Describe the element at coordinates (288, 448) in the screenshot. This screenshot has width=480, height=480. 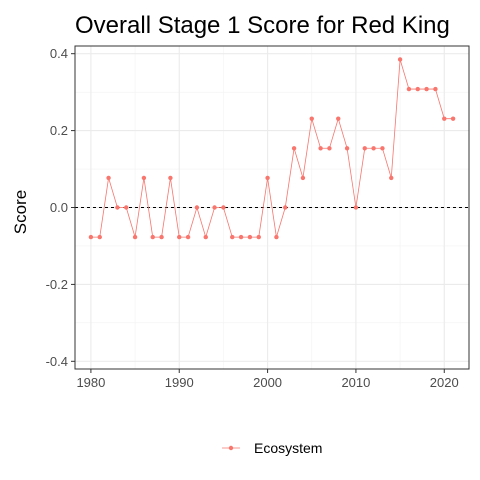
I see `legend-label-ecosystem: Ecosystem` at that location.